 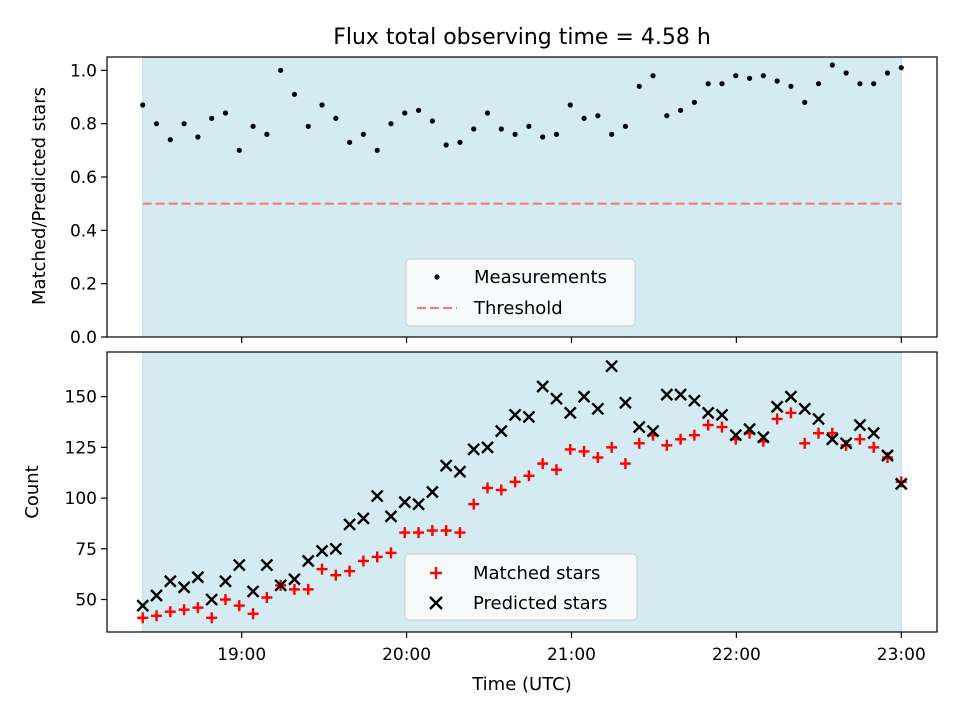 What do you see at coordinates (39, 196) in the screenshot?
I see `y-axis-label: Matched/Predicted stars` at bounding box center [39, 196].